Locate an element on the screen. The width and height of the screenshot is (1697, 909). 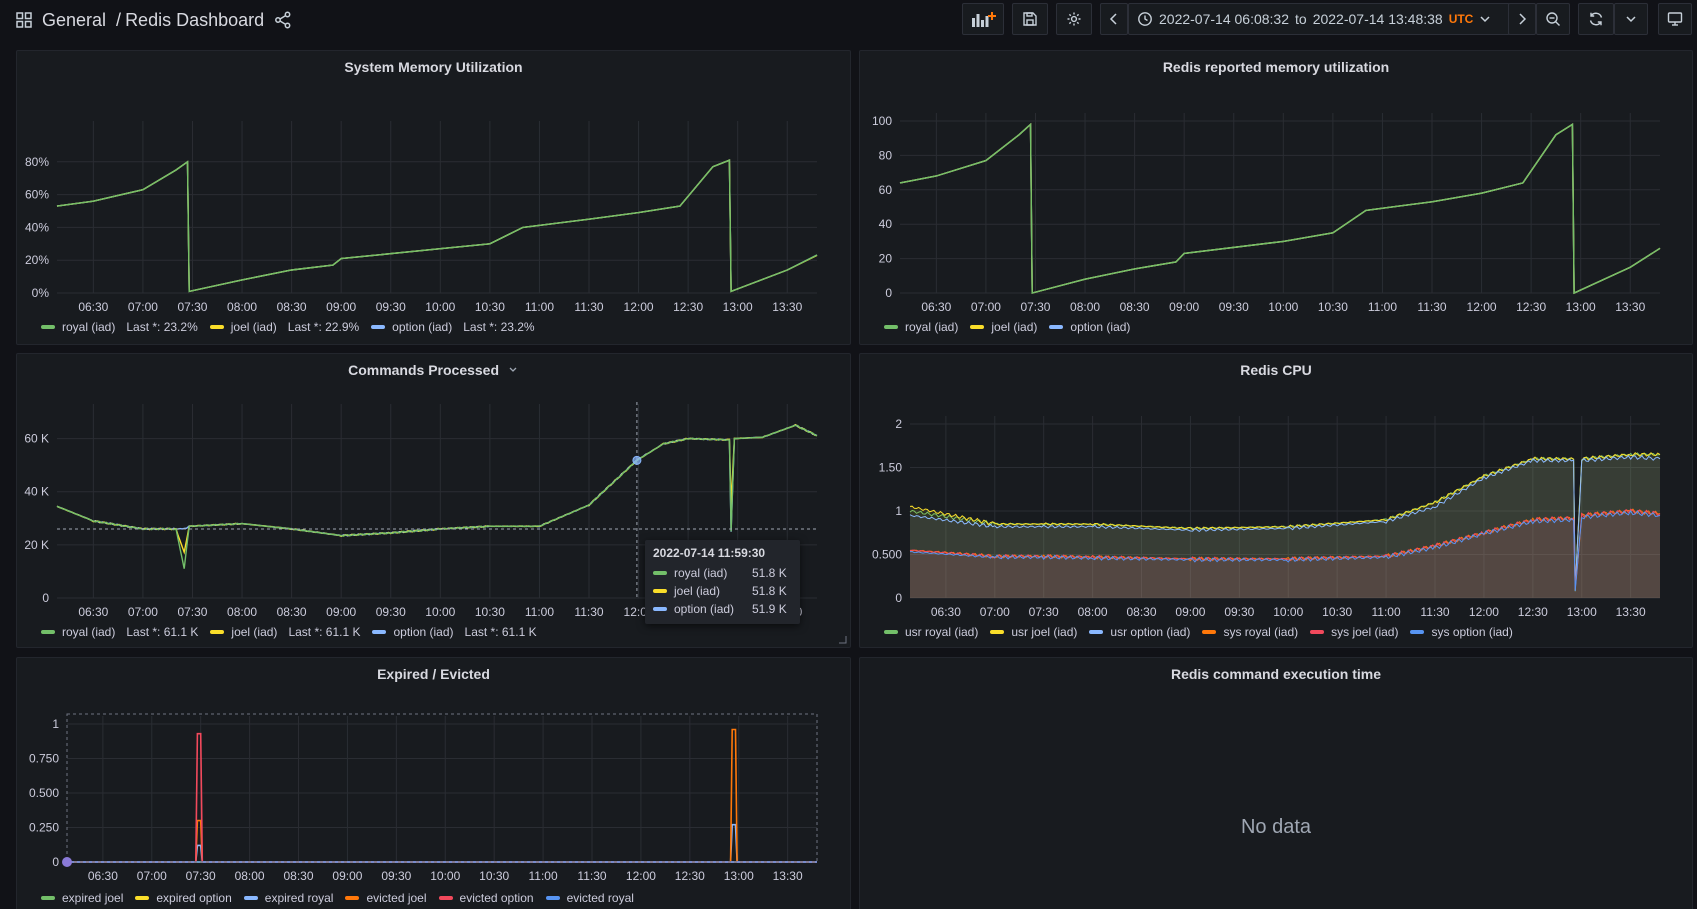
tooltip-series-name: joel (iad) is located at coordinates (697, 591).